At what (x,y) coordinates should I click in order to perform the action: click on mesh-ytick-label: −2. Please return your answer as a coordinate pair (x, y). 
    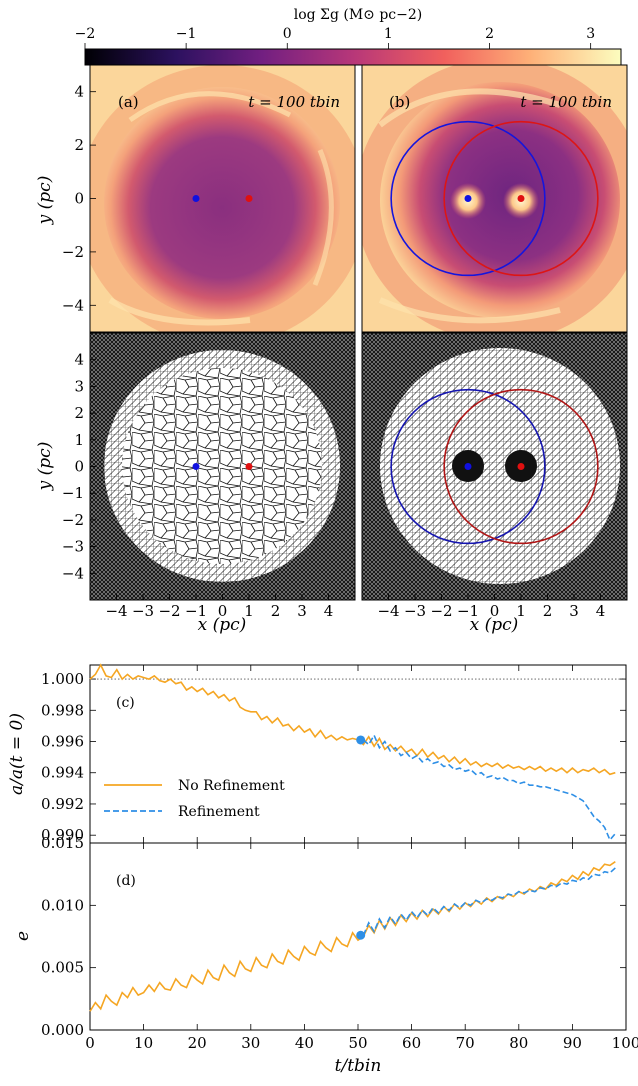
    Looking at the image, I should click on (73, 520).